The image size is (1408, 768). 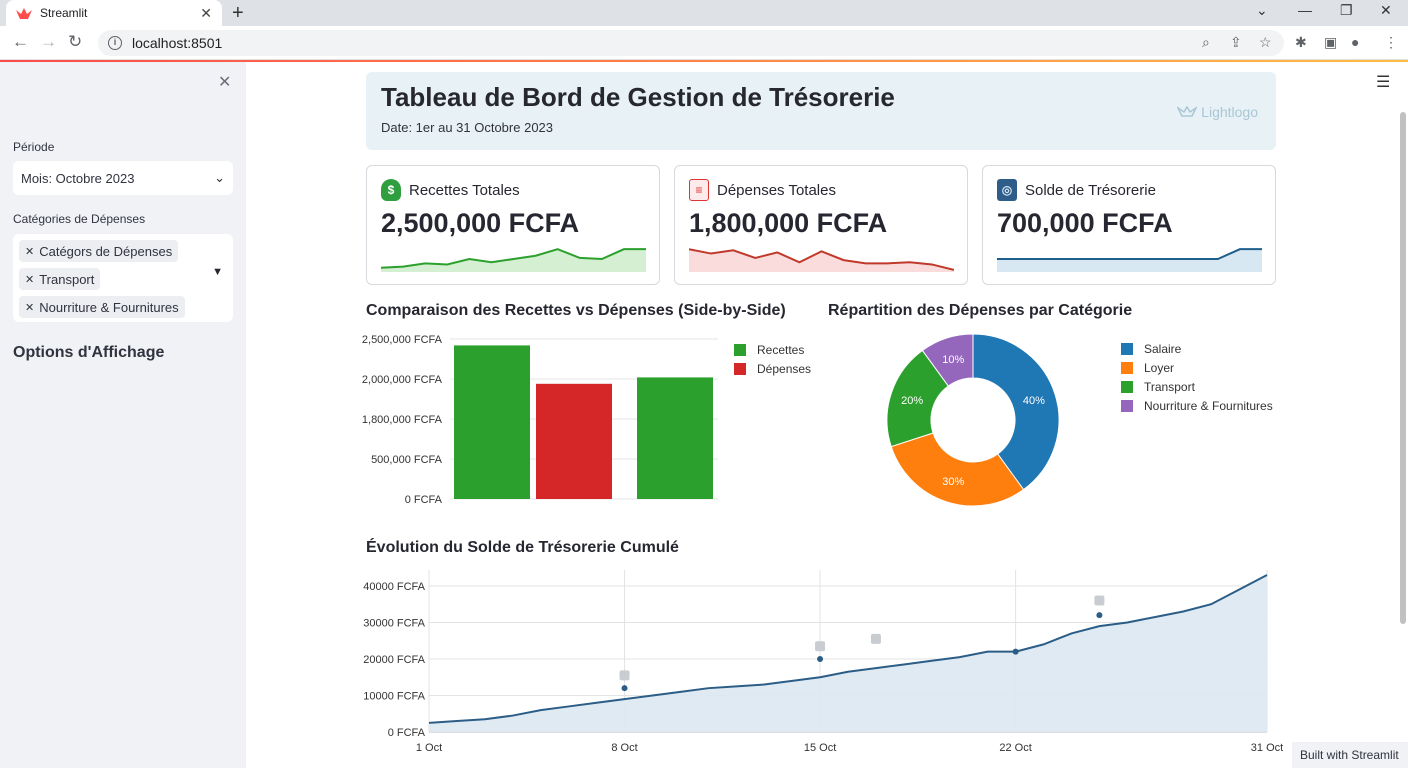 I want to click on kpi-value: 1,800,000 FCFA, so click(x=788, y=223).